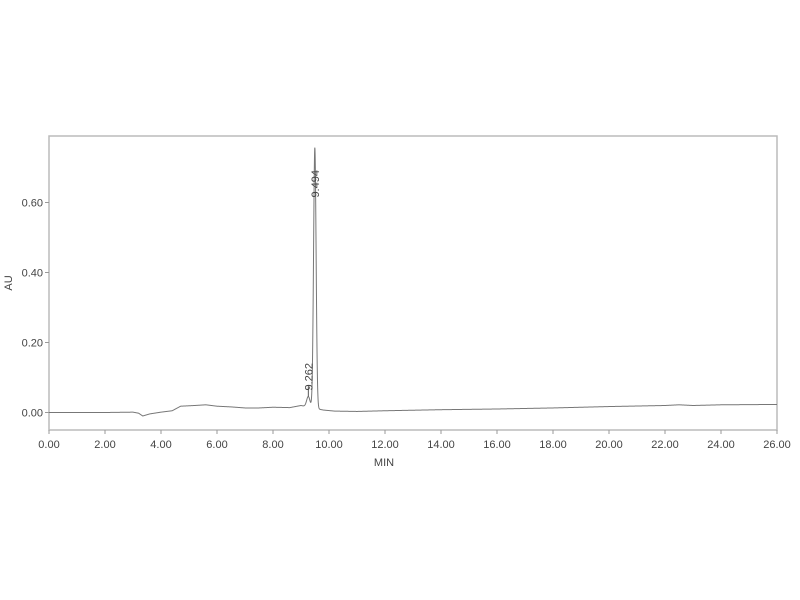 This screenshot has height=600, width=800. I want to click on y-axis-label: AU, so click(9, 282).